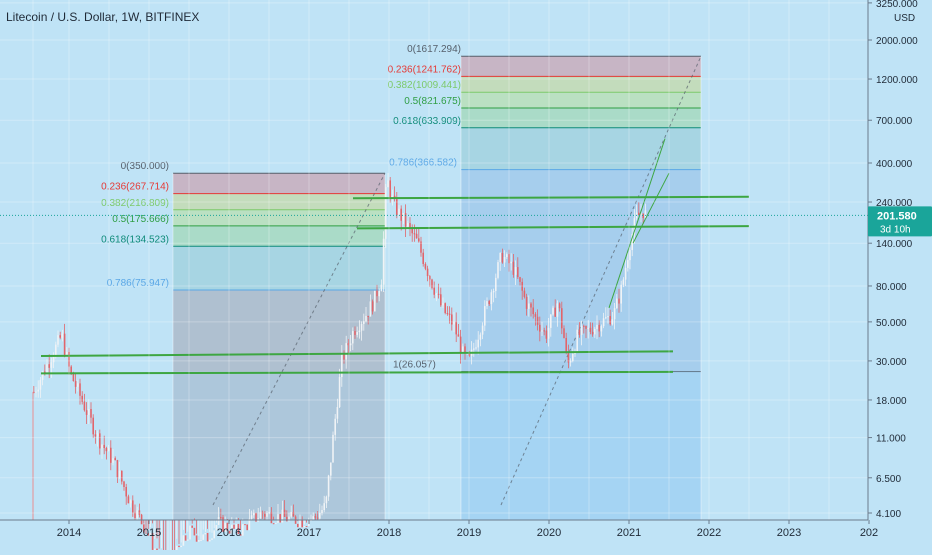 The width and height of the screenshot is (932, 555). Describe the element at coordinates (629, 533) in the screenshot. I see `time-tick-label: 2021` at that location.